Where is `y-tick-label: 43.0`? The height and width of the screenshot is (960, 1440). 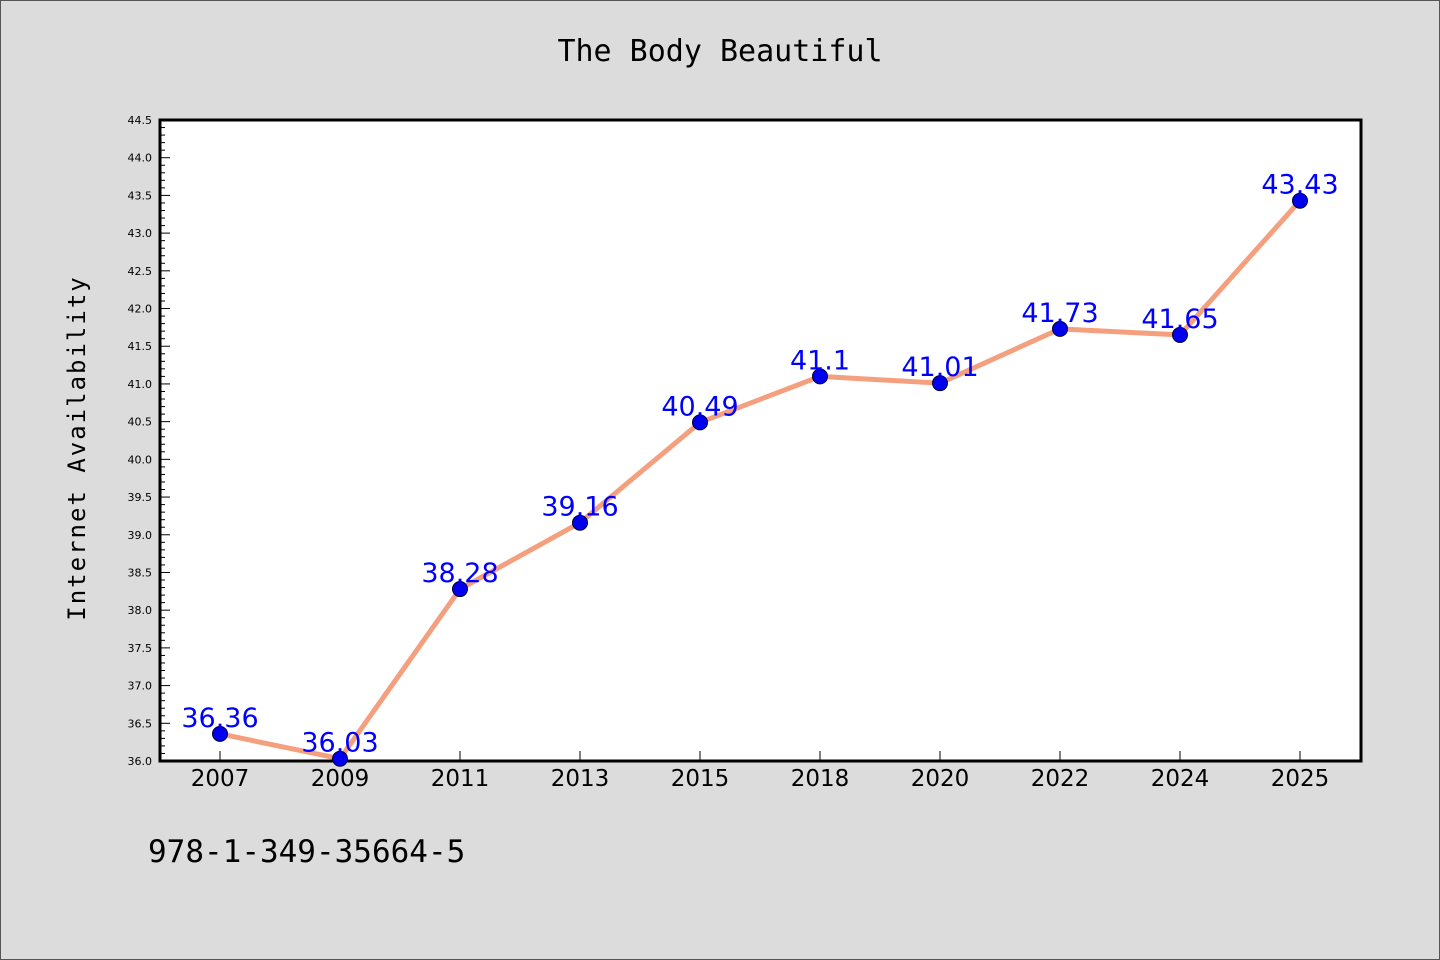 y-tick-label: 43.0 is located at coordinates (140, 233).